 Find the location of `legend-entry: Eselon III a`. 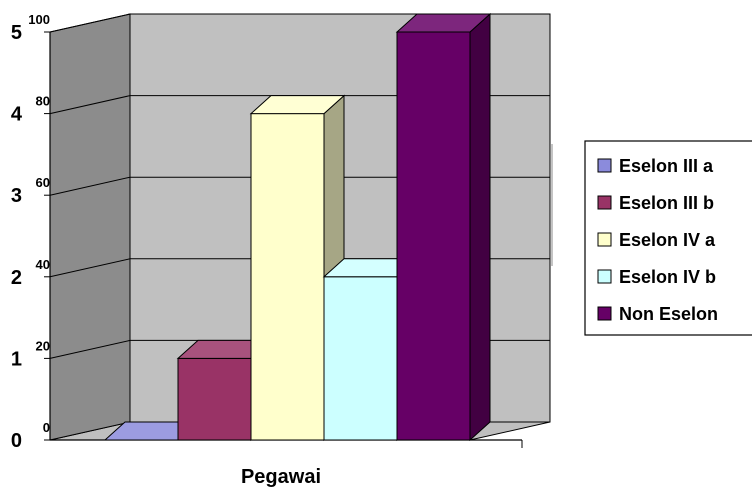

legend-entry: Eselon III a is located at coordinates (666, 166).